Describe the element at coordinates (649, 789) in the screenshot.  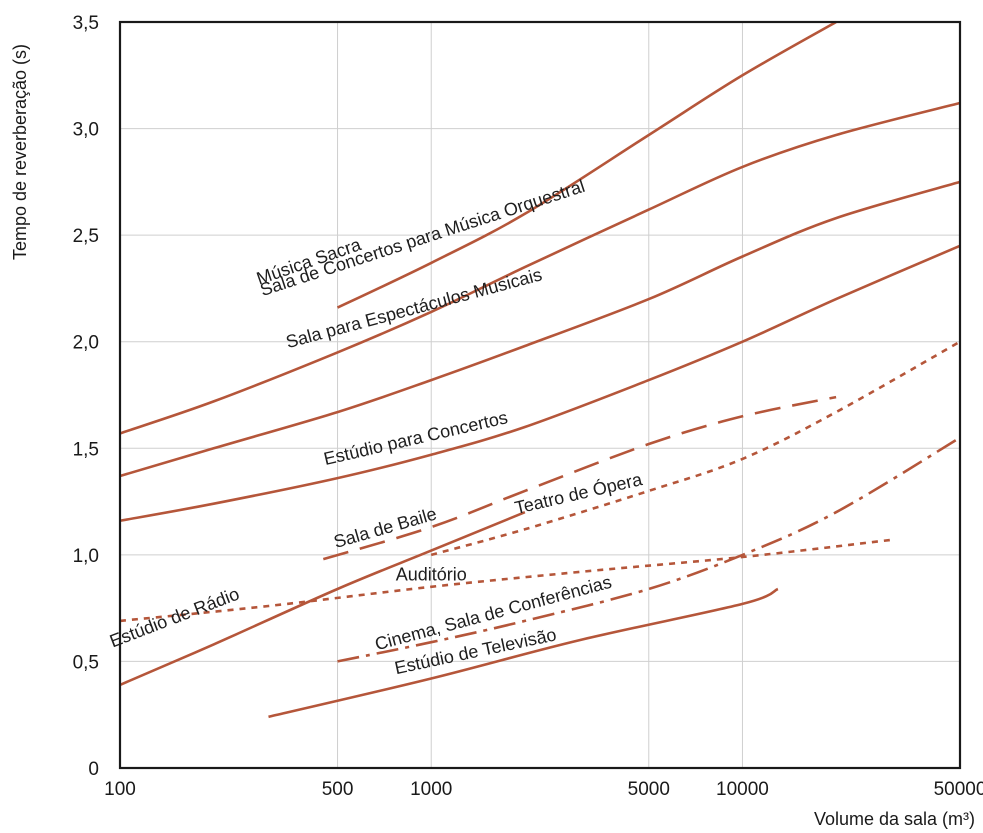
I see `x-tick-label: 5000` at that location.